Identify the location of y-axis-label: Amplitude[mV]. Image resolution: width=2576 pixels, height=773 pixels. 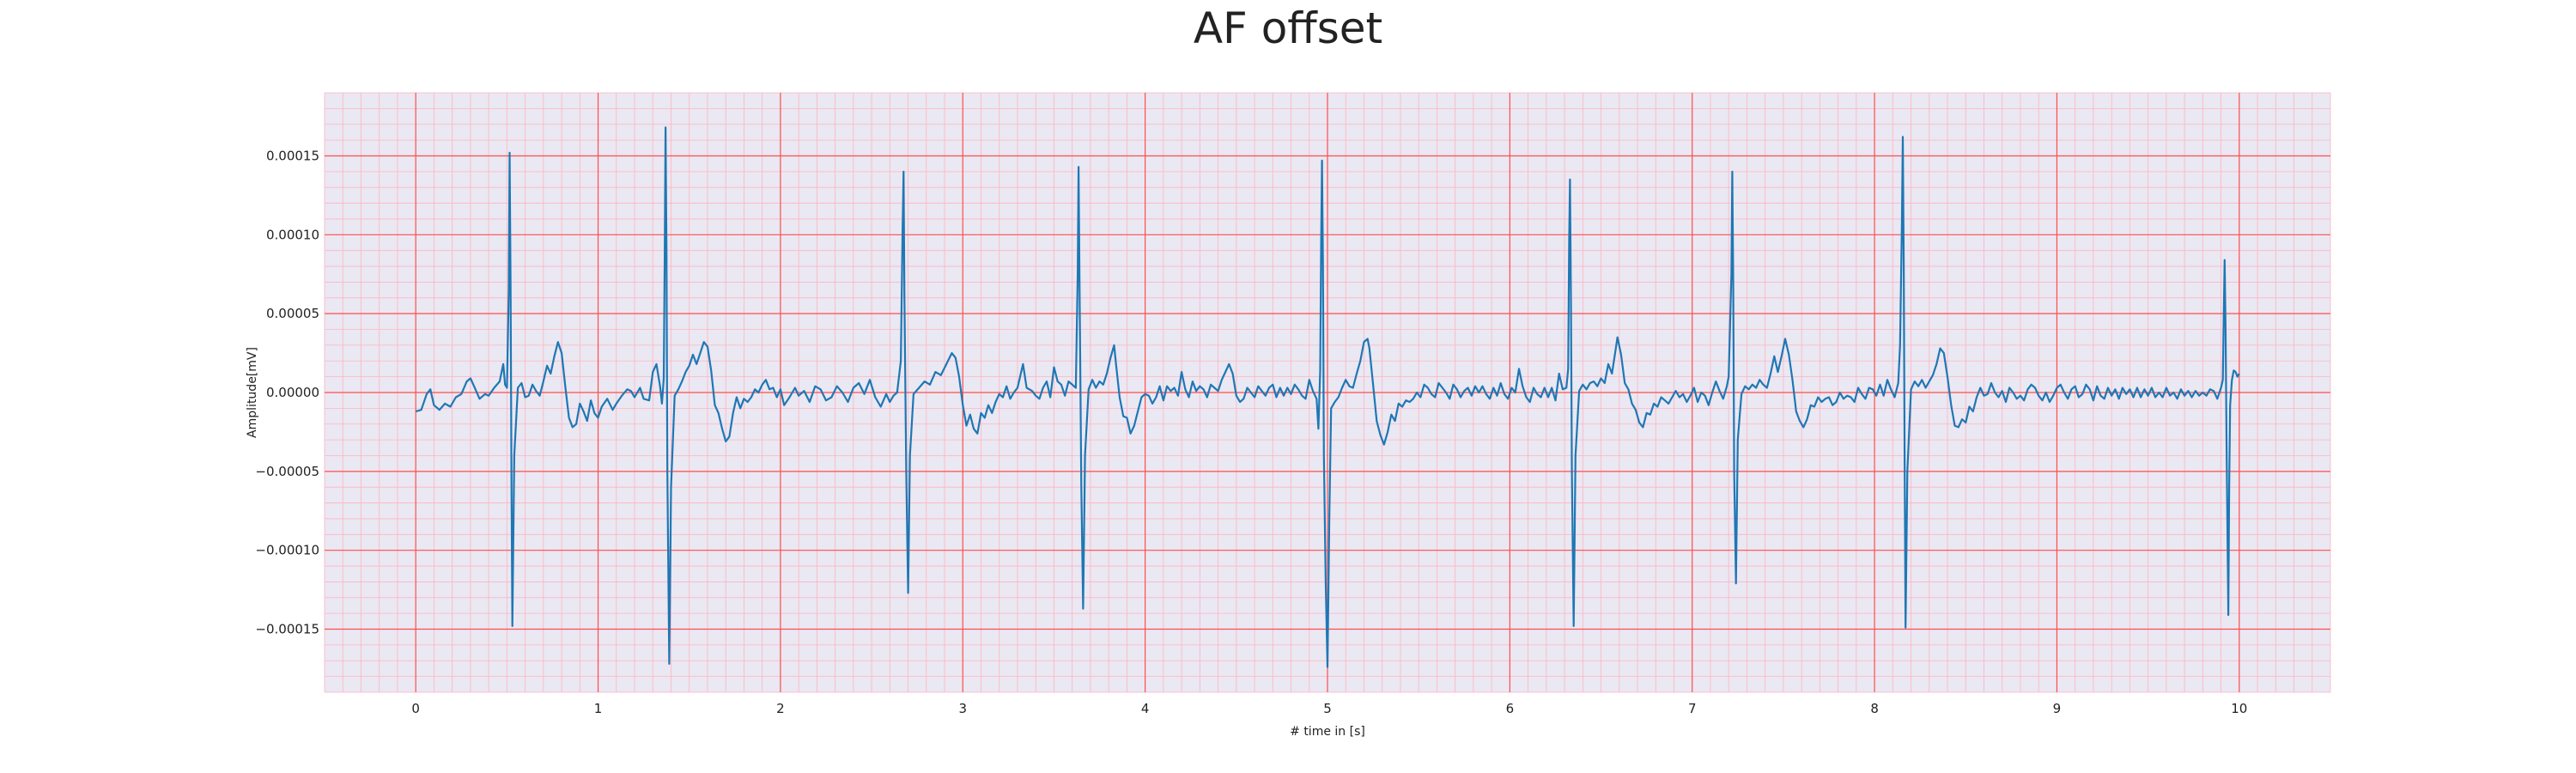
(252, 392).